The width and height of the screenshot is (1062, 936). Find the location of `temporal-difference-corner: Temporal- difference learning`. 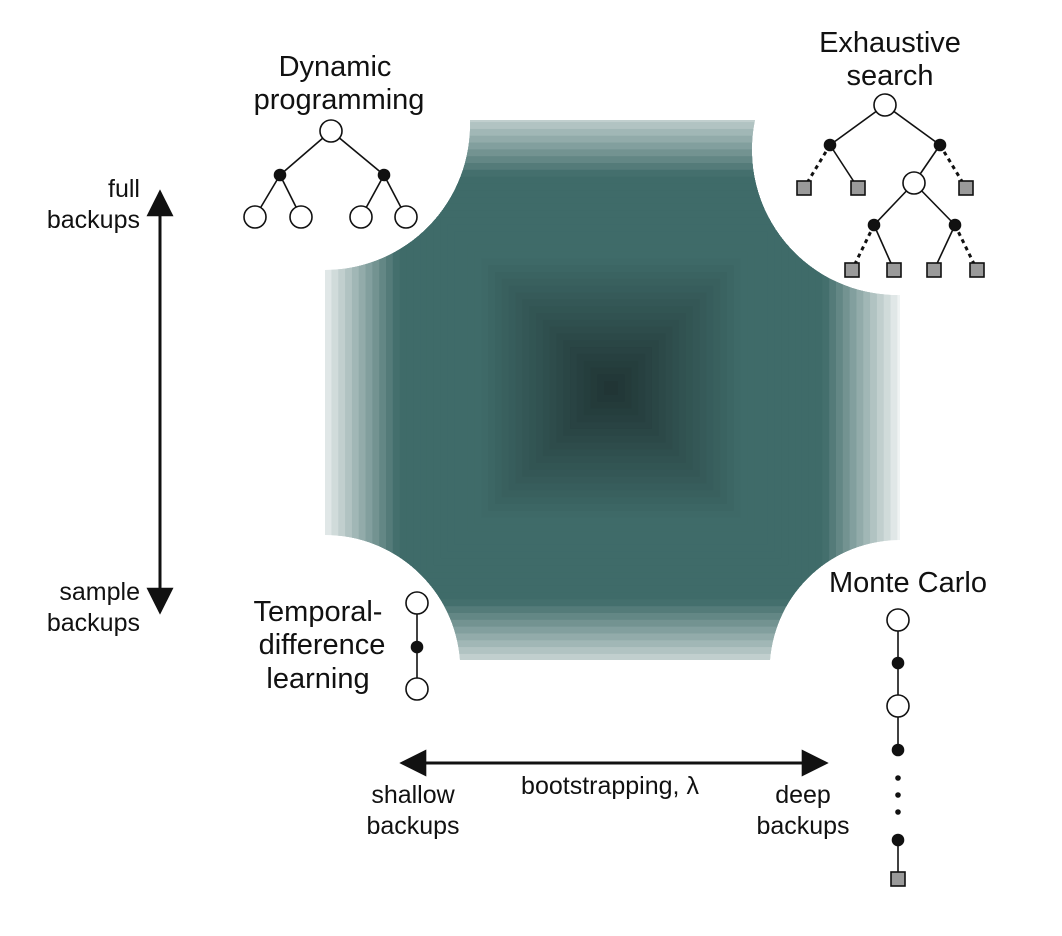

temporal-difference-corner: Temporal- difference learning is located at coordinates (341, 646).